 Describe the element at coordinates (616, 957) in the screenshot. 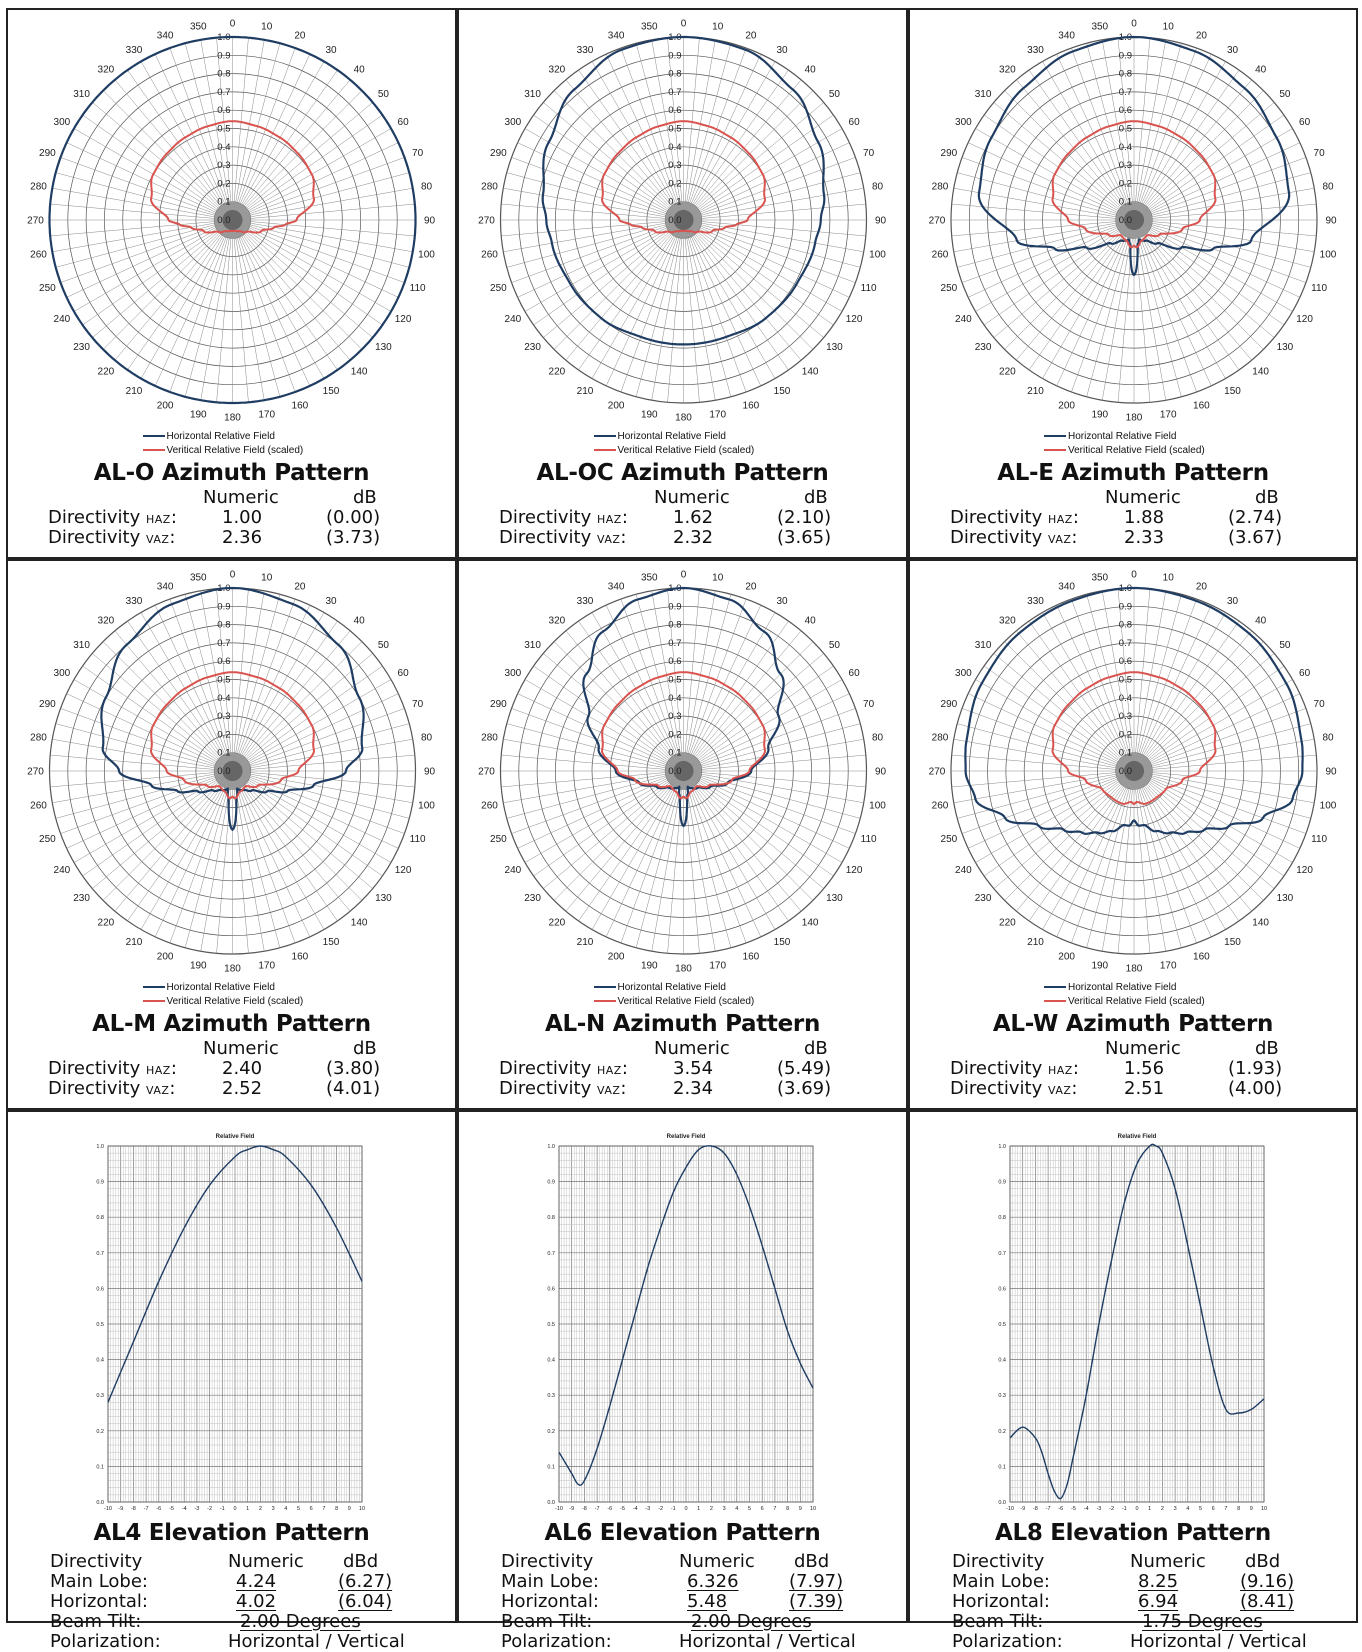

I see `theta-tick-label: 200` at that location.